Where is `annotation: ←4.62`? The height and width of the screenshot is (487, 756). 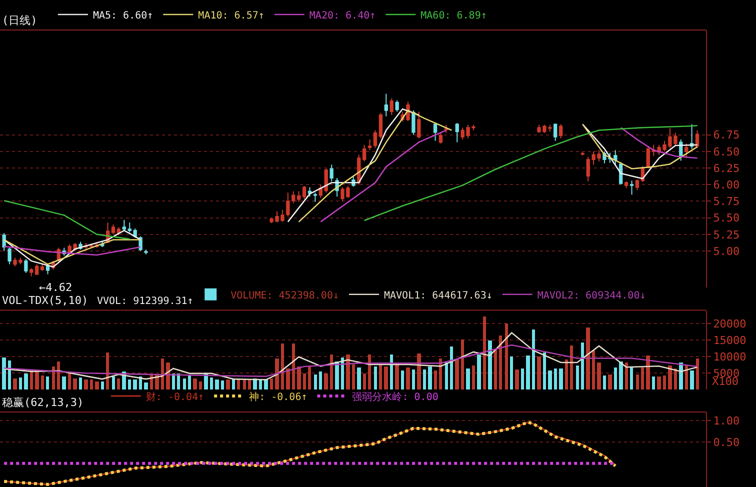 annotation: ←4.62 is located at coordinates (55, 287).